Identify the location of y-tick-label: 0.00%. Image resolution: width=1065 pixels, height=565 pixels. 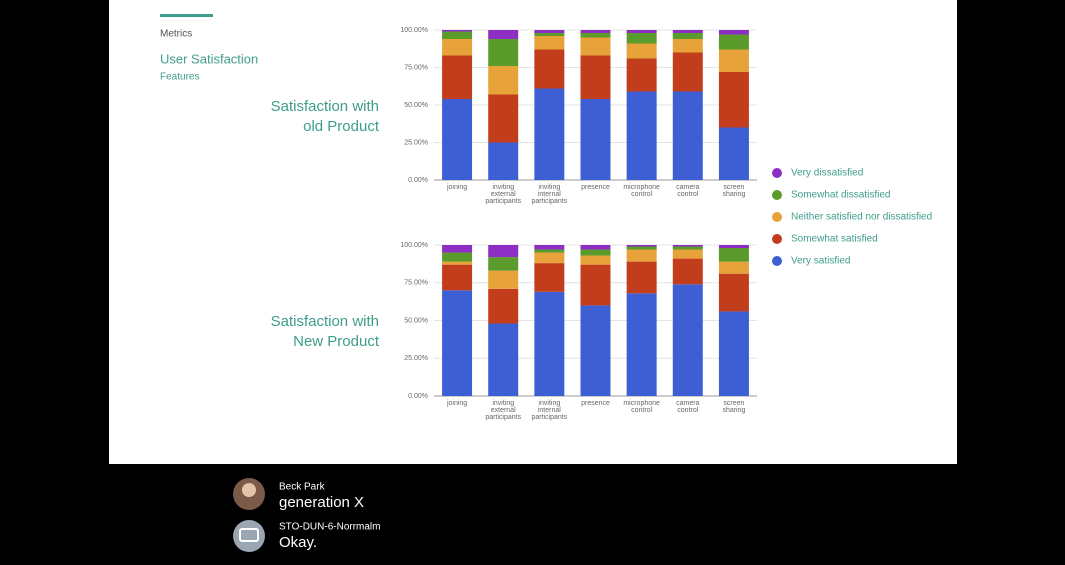
(418, 396).